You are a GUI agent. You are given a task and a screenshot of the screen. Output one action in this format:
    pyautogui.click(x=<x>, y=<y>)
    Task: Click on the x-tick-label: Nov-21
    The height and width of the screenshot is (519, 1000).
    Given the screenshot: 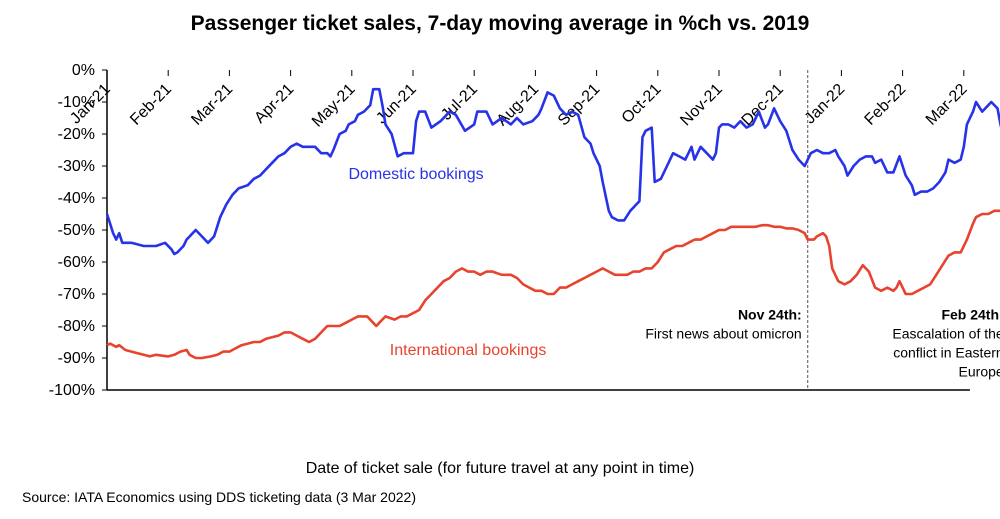 What is the action you would take?
    pyautogui.click(x=701, y=105)
    